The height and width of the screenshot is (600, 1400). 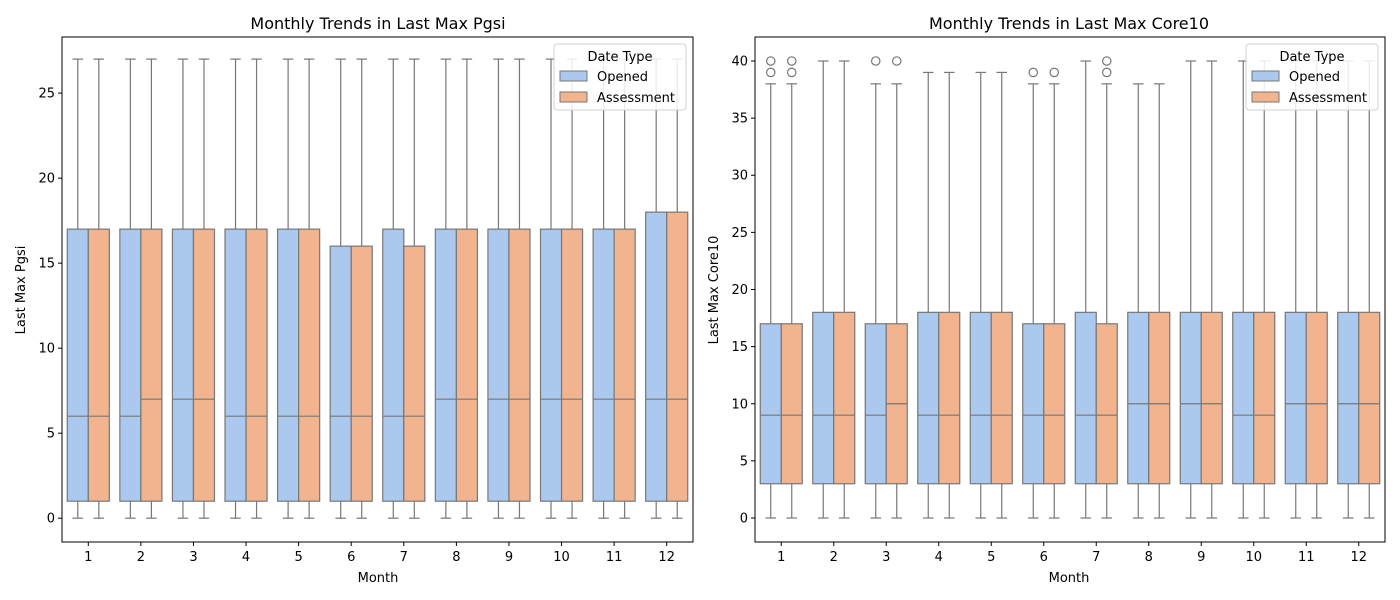 What do you see at coordinates (404, 557) in the screenshot?
I see `x-tick-label: 7` at bounding box center [404, 557].